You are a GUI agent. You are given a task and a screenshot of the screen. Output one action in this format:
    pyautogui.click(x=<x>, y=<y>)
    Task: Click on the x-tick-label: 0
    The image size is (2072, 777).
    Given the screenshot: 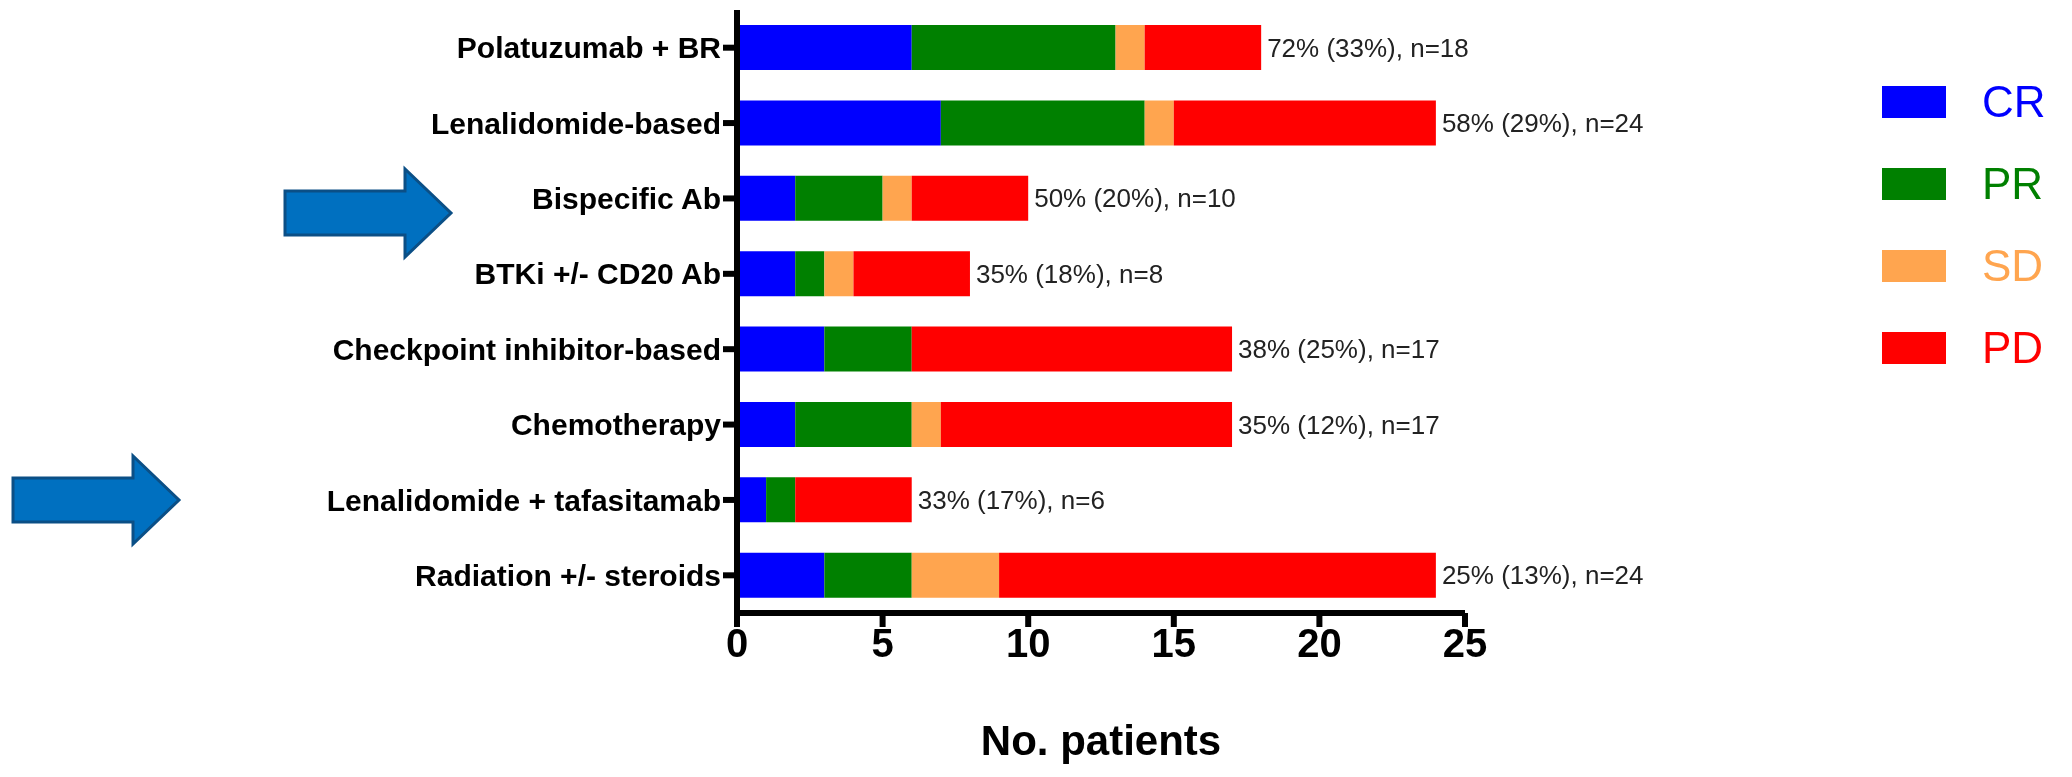 What is the action you would take?
    pyautogui.click(x=737, y=643)
    